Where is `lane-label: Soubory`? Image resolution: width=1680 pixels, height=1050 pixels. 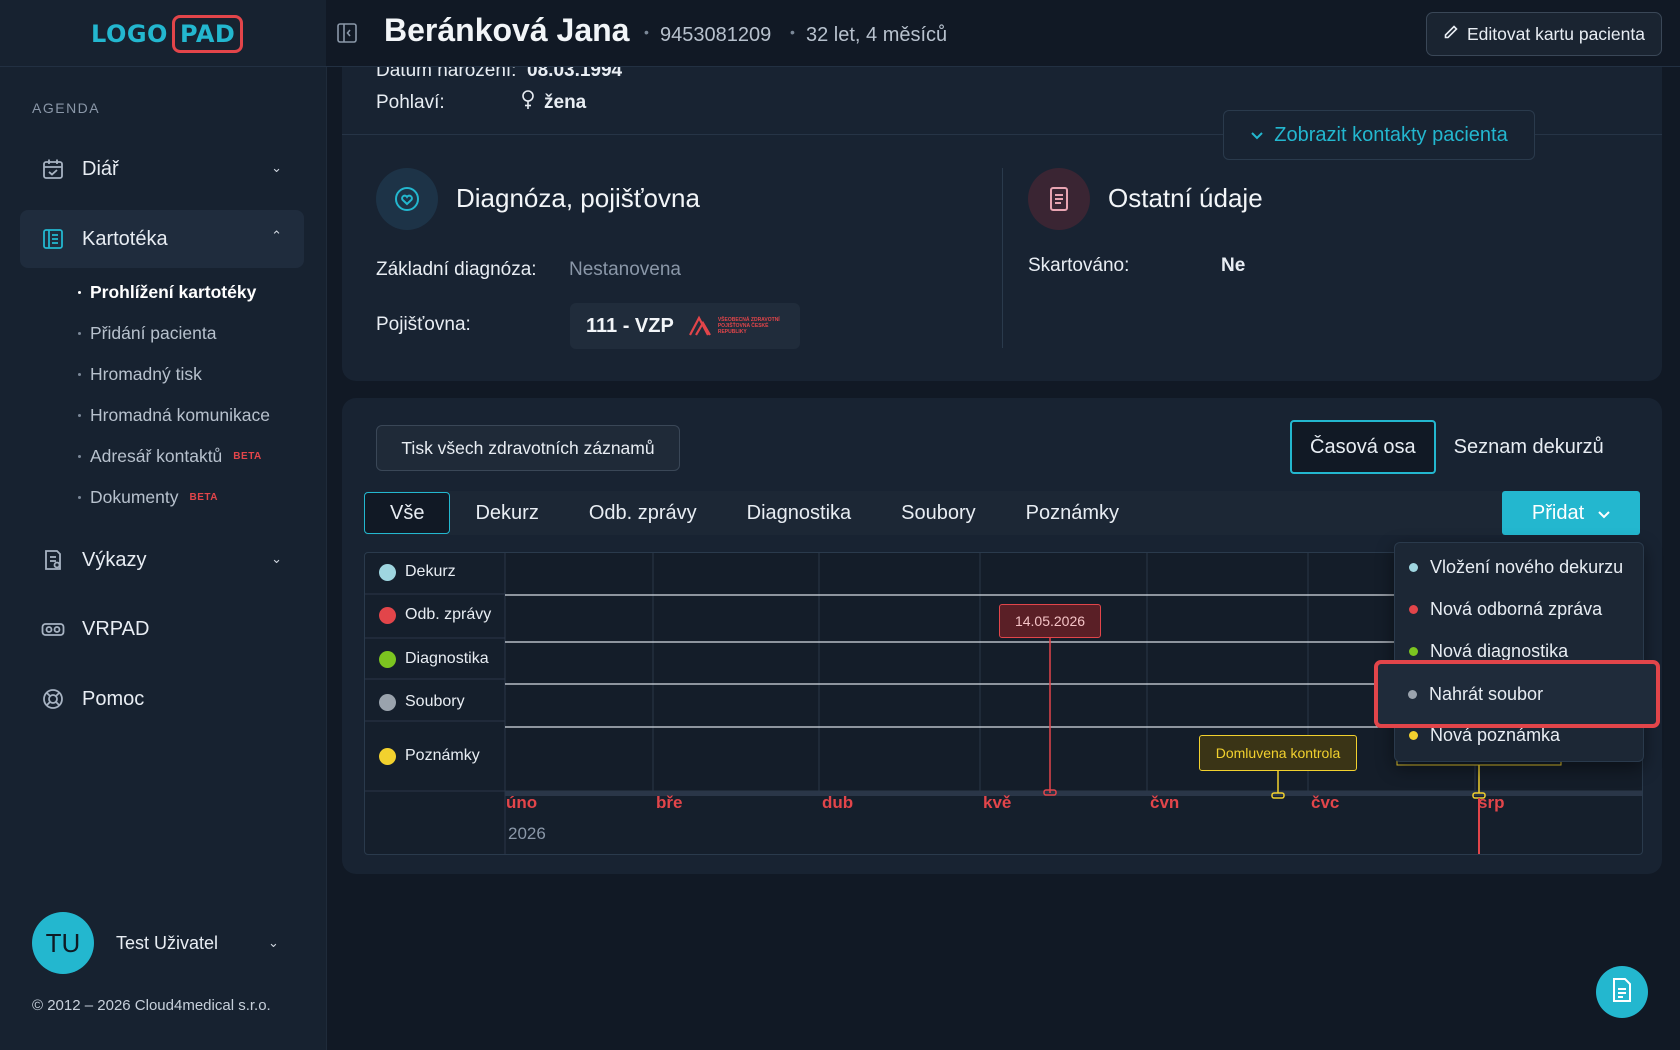 lane-label: Soubory is located at coordinates (435, 701).